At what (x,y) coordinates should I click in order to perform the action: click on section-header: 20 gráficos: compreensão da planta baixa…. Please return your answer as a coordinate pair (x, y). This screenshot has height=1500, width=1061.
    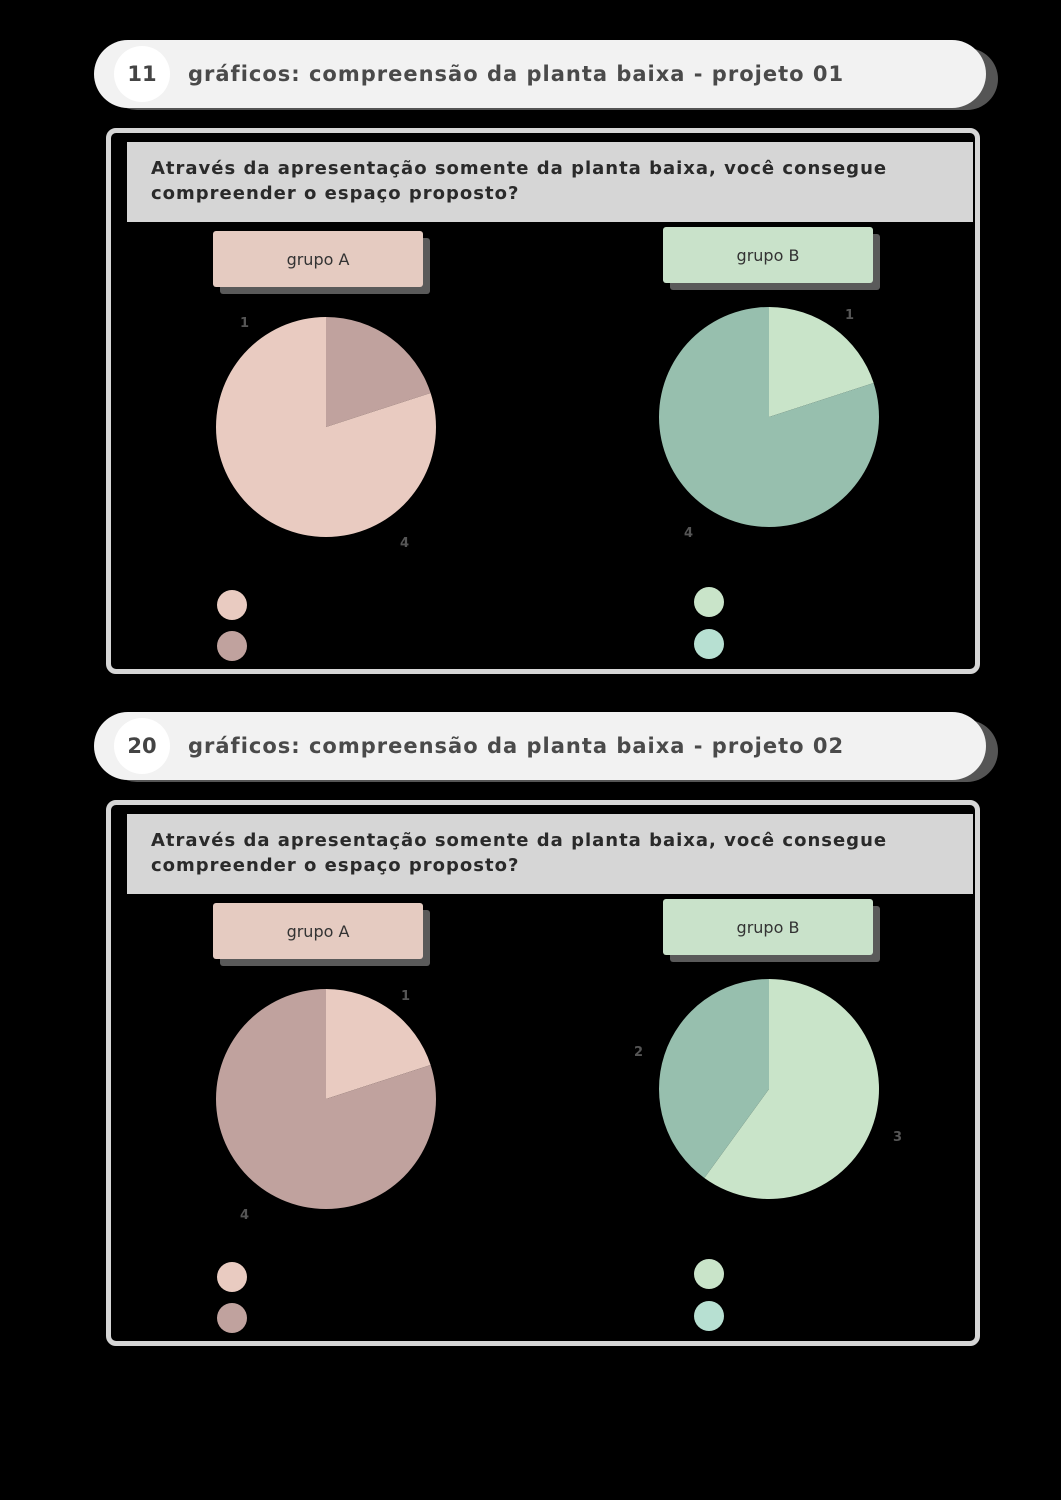
    Looking at the image, I should click on (540, 746).